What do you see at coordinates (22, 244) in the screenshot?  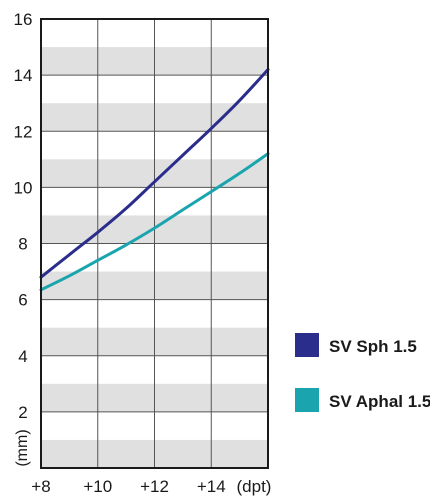 I see `y-tick-label: 8` at bounding box center [22, 244].